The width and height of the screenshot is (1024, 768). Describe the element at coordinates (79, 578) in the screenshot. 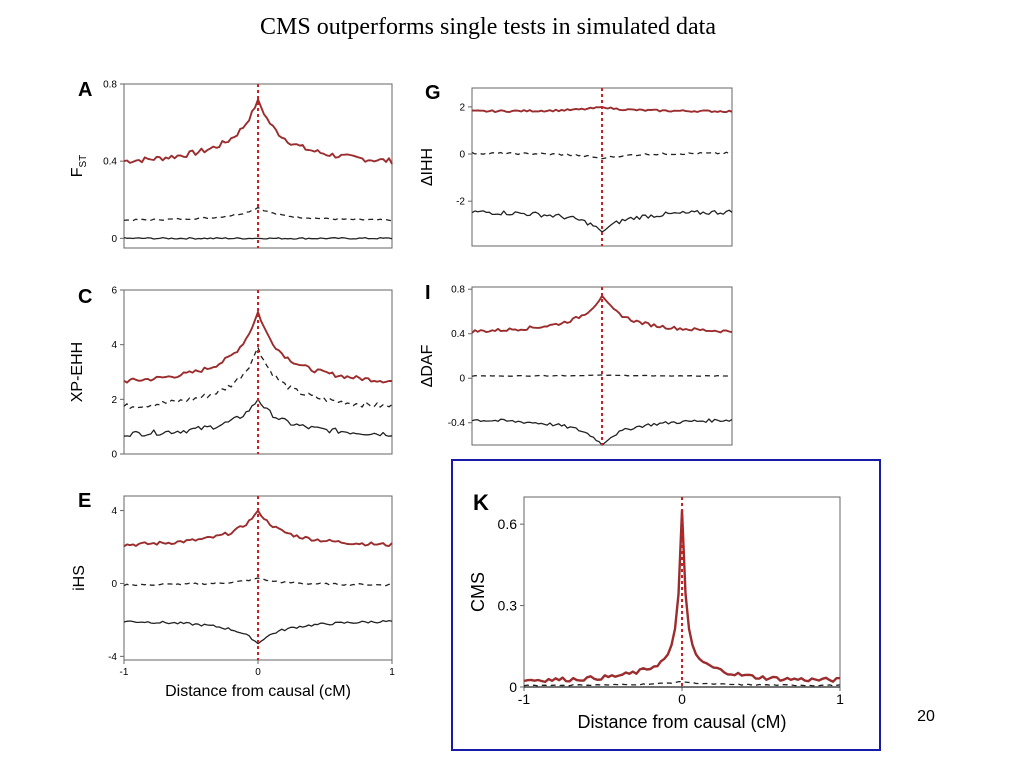

I see `y-axis-label: iHS` at that location.